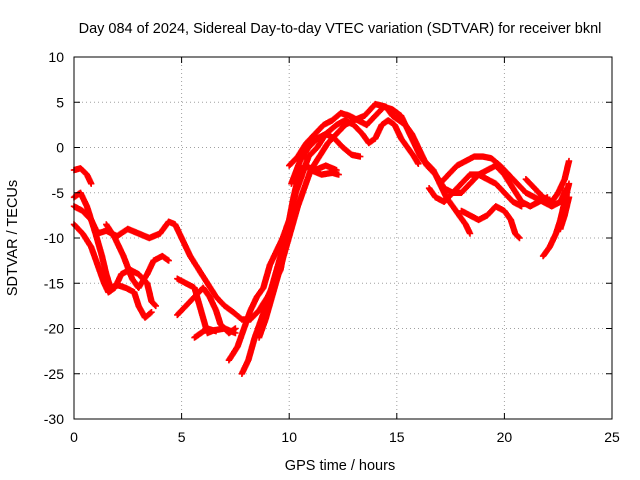 Image resolution: width=640 pixels, height=480 pixels. What do you see at coordinates (56, 57) in the screenshot?
I see `y-tick-label: 10` at bounding box center [56, 57].